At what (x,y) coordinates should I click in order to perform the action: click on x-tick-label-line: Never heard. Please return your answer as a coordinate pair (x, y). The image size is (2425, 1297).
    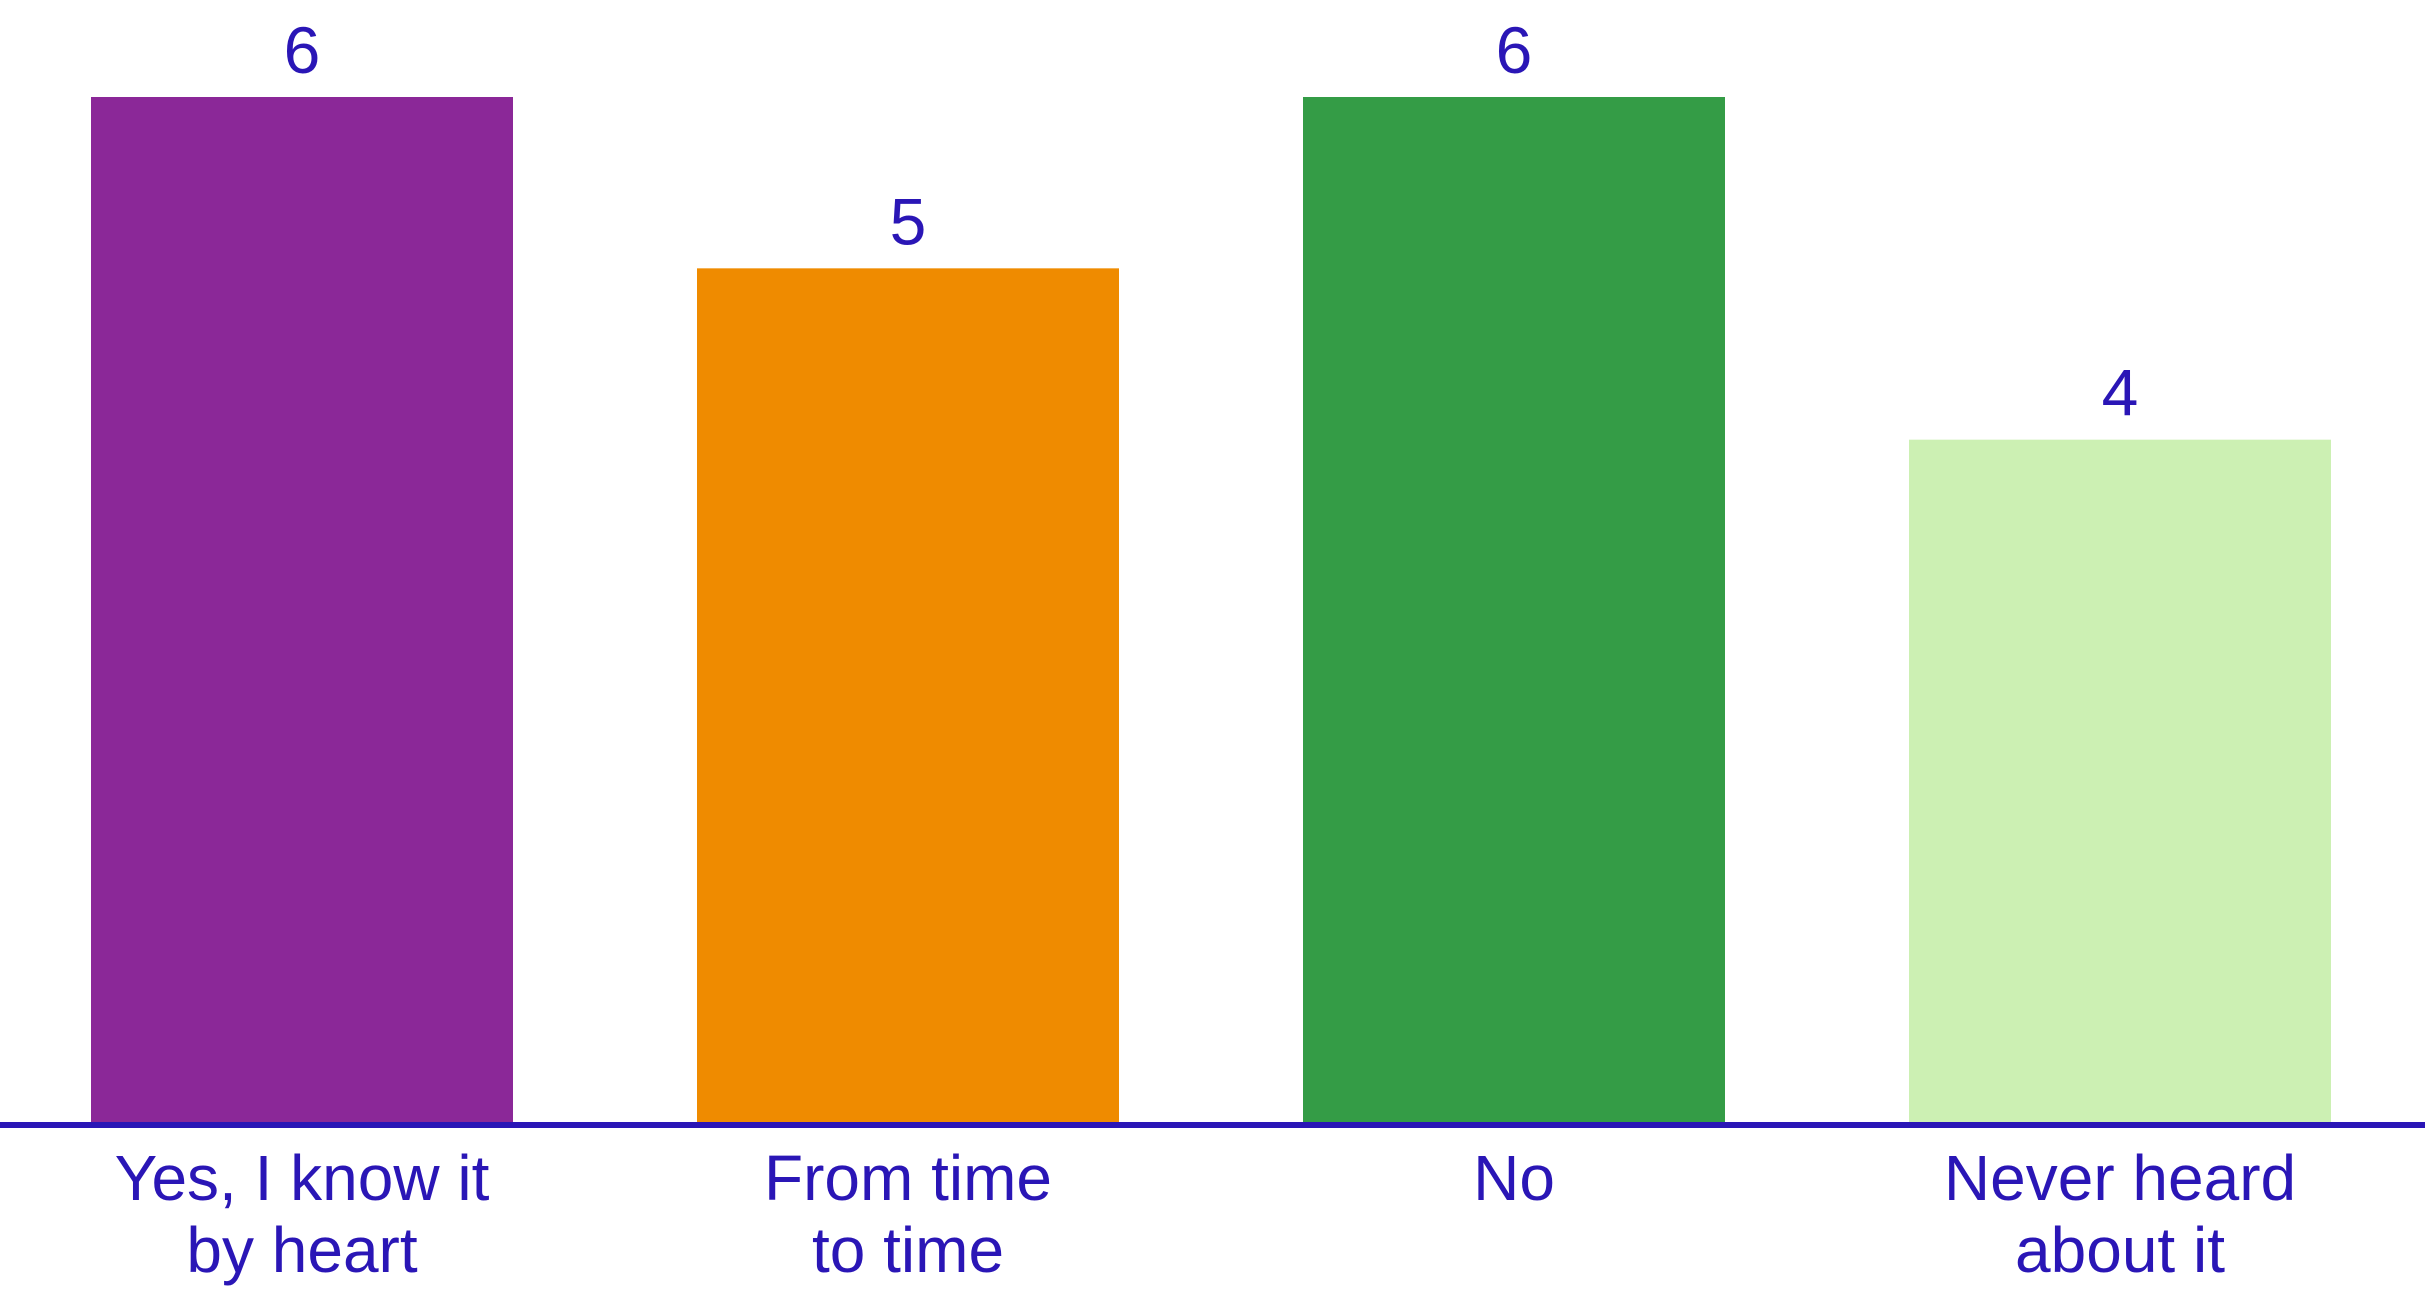
    Looking at the image, I should click on (2120, 1178).